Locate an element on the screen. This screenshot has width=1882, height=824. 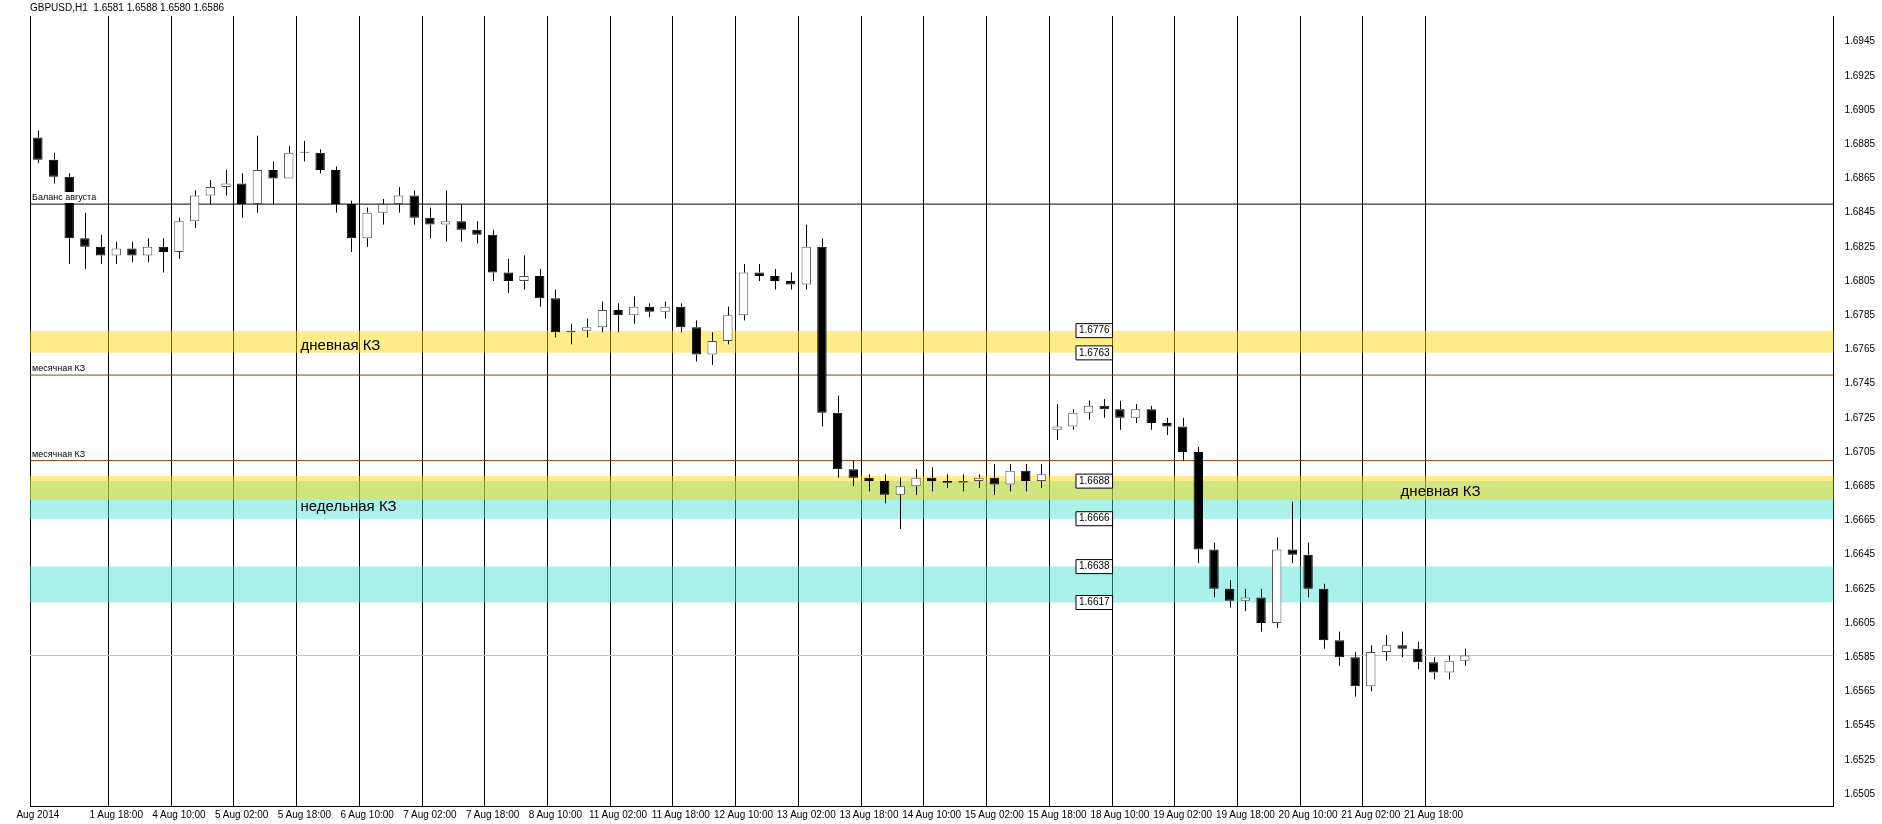
ref-line-label: Баланс августа is located at coordinates (64, 197).